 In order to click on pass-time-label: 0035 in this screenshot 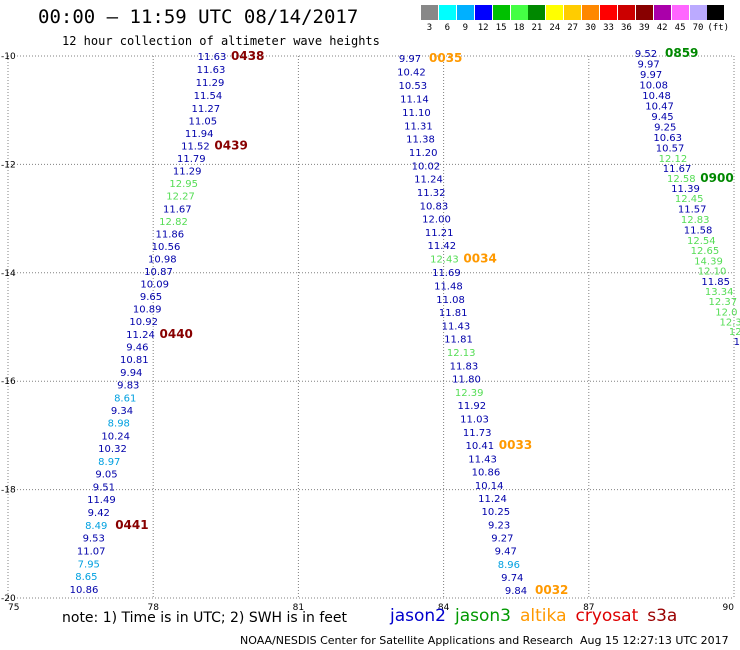, I will do `click(445, 58)`.